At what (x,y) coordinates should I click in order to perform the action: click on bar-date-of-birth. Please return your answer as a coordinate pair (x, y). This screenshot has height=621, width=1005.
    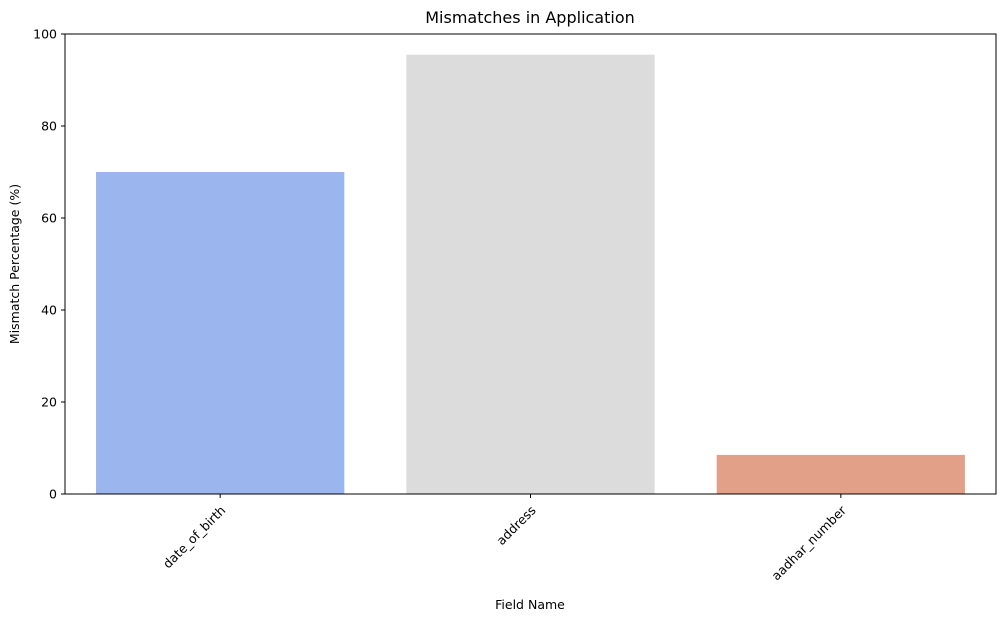
    Looking at the image, I should click on (220, 333).